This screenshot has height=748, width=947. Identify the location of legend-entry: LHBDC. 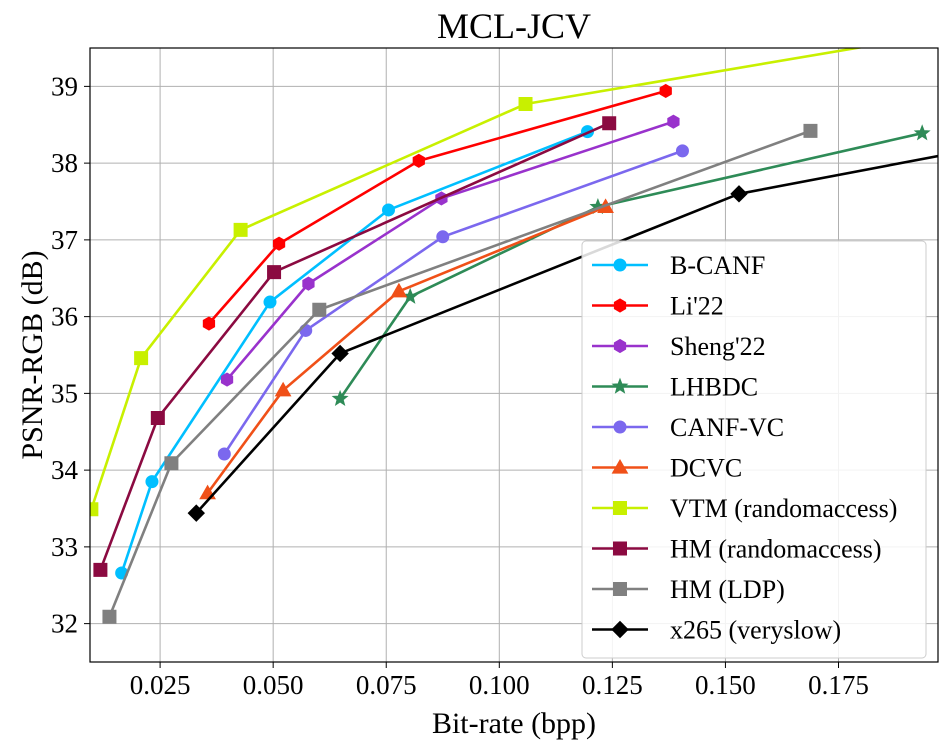
(675, 387).